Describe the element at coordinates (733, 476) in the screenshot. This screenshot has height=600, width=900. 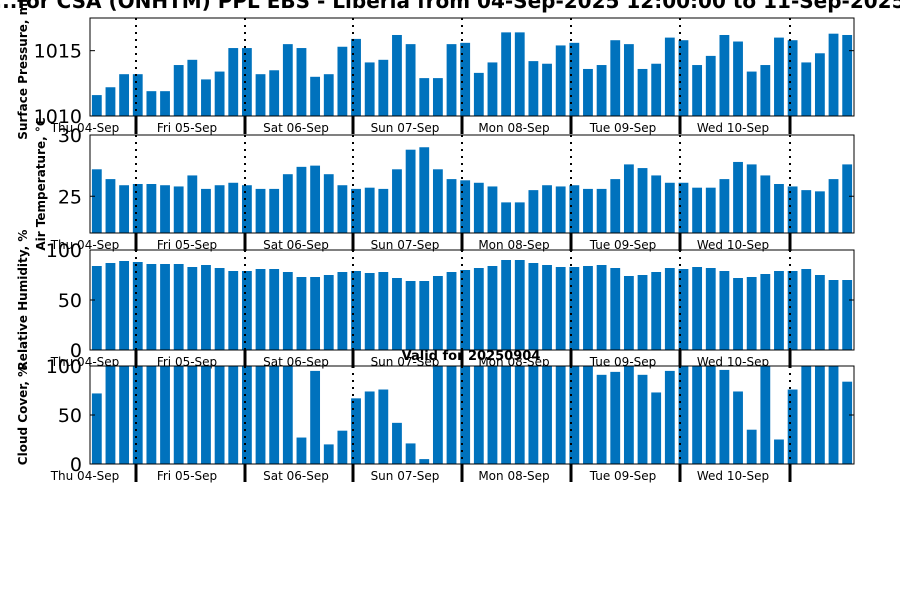
I see `cloud-cover-x-tick-label: Wed 10-Sep` at that location.